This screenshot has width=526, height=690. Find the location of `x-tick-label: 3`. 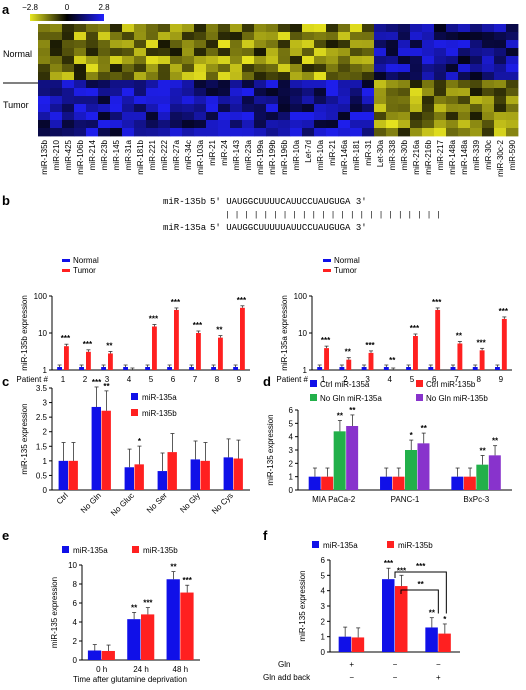

x-tick-label: 3 is located at coordinates (367, 379).